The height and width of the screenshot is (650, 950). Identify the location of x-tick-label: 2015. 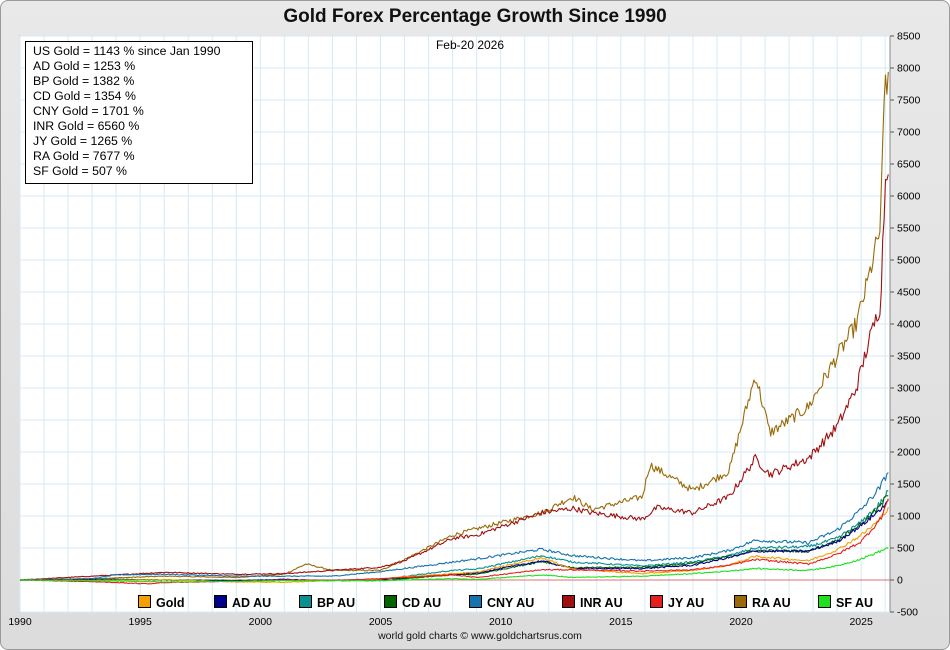
(621, 622).